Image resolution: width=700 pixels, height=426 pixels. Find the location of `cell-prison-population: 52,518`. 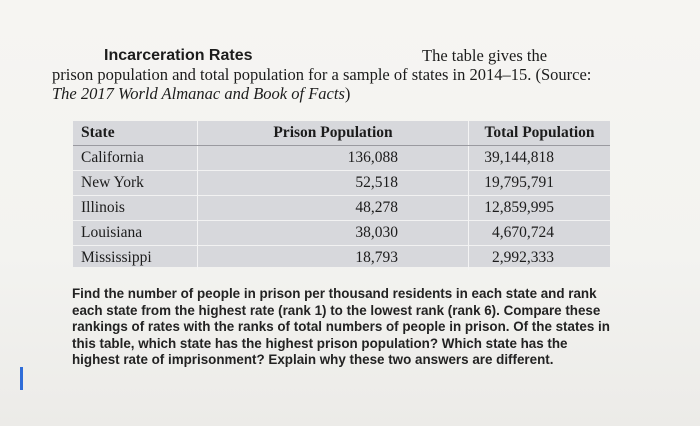

cell-prison-population: 52,518 is located at coordinates (333, 183).